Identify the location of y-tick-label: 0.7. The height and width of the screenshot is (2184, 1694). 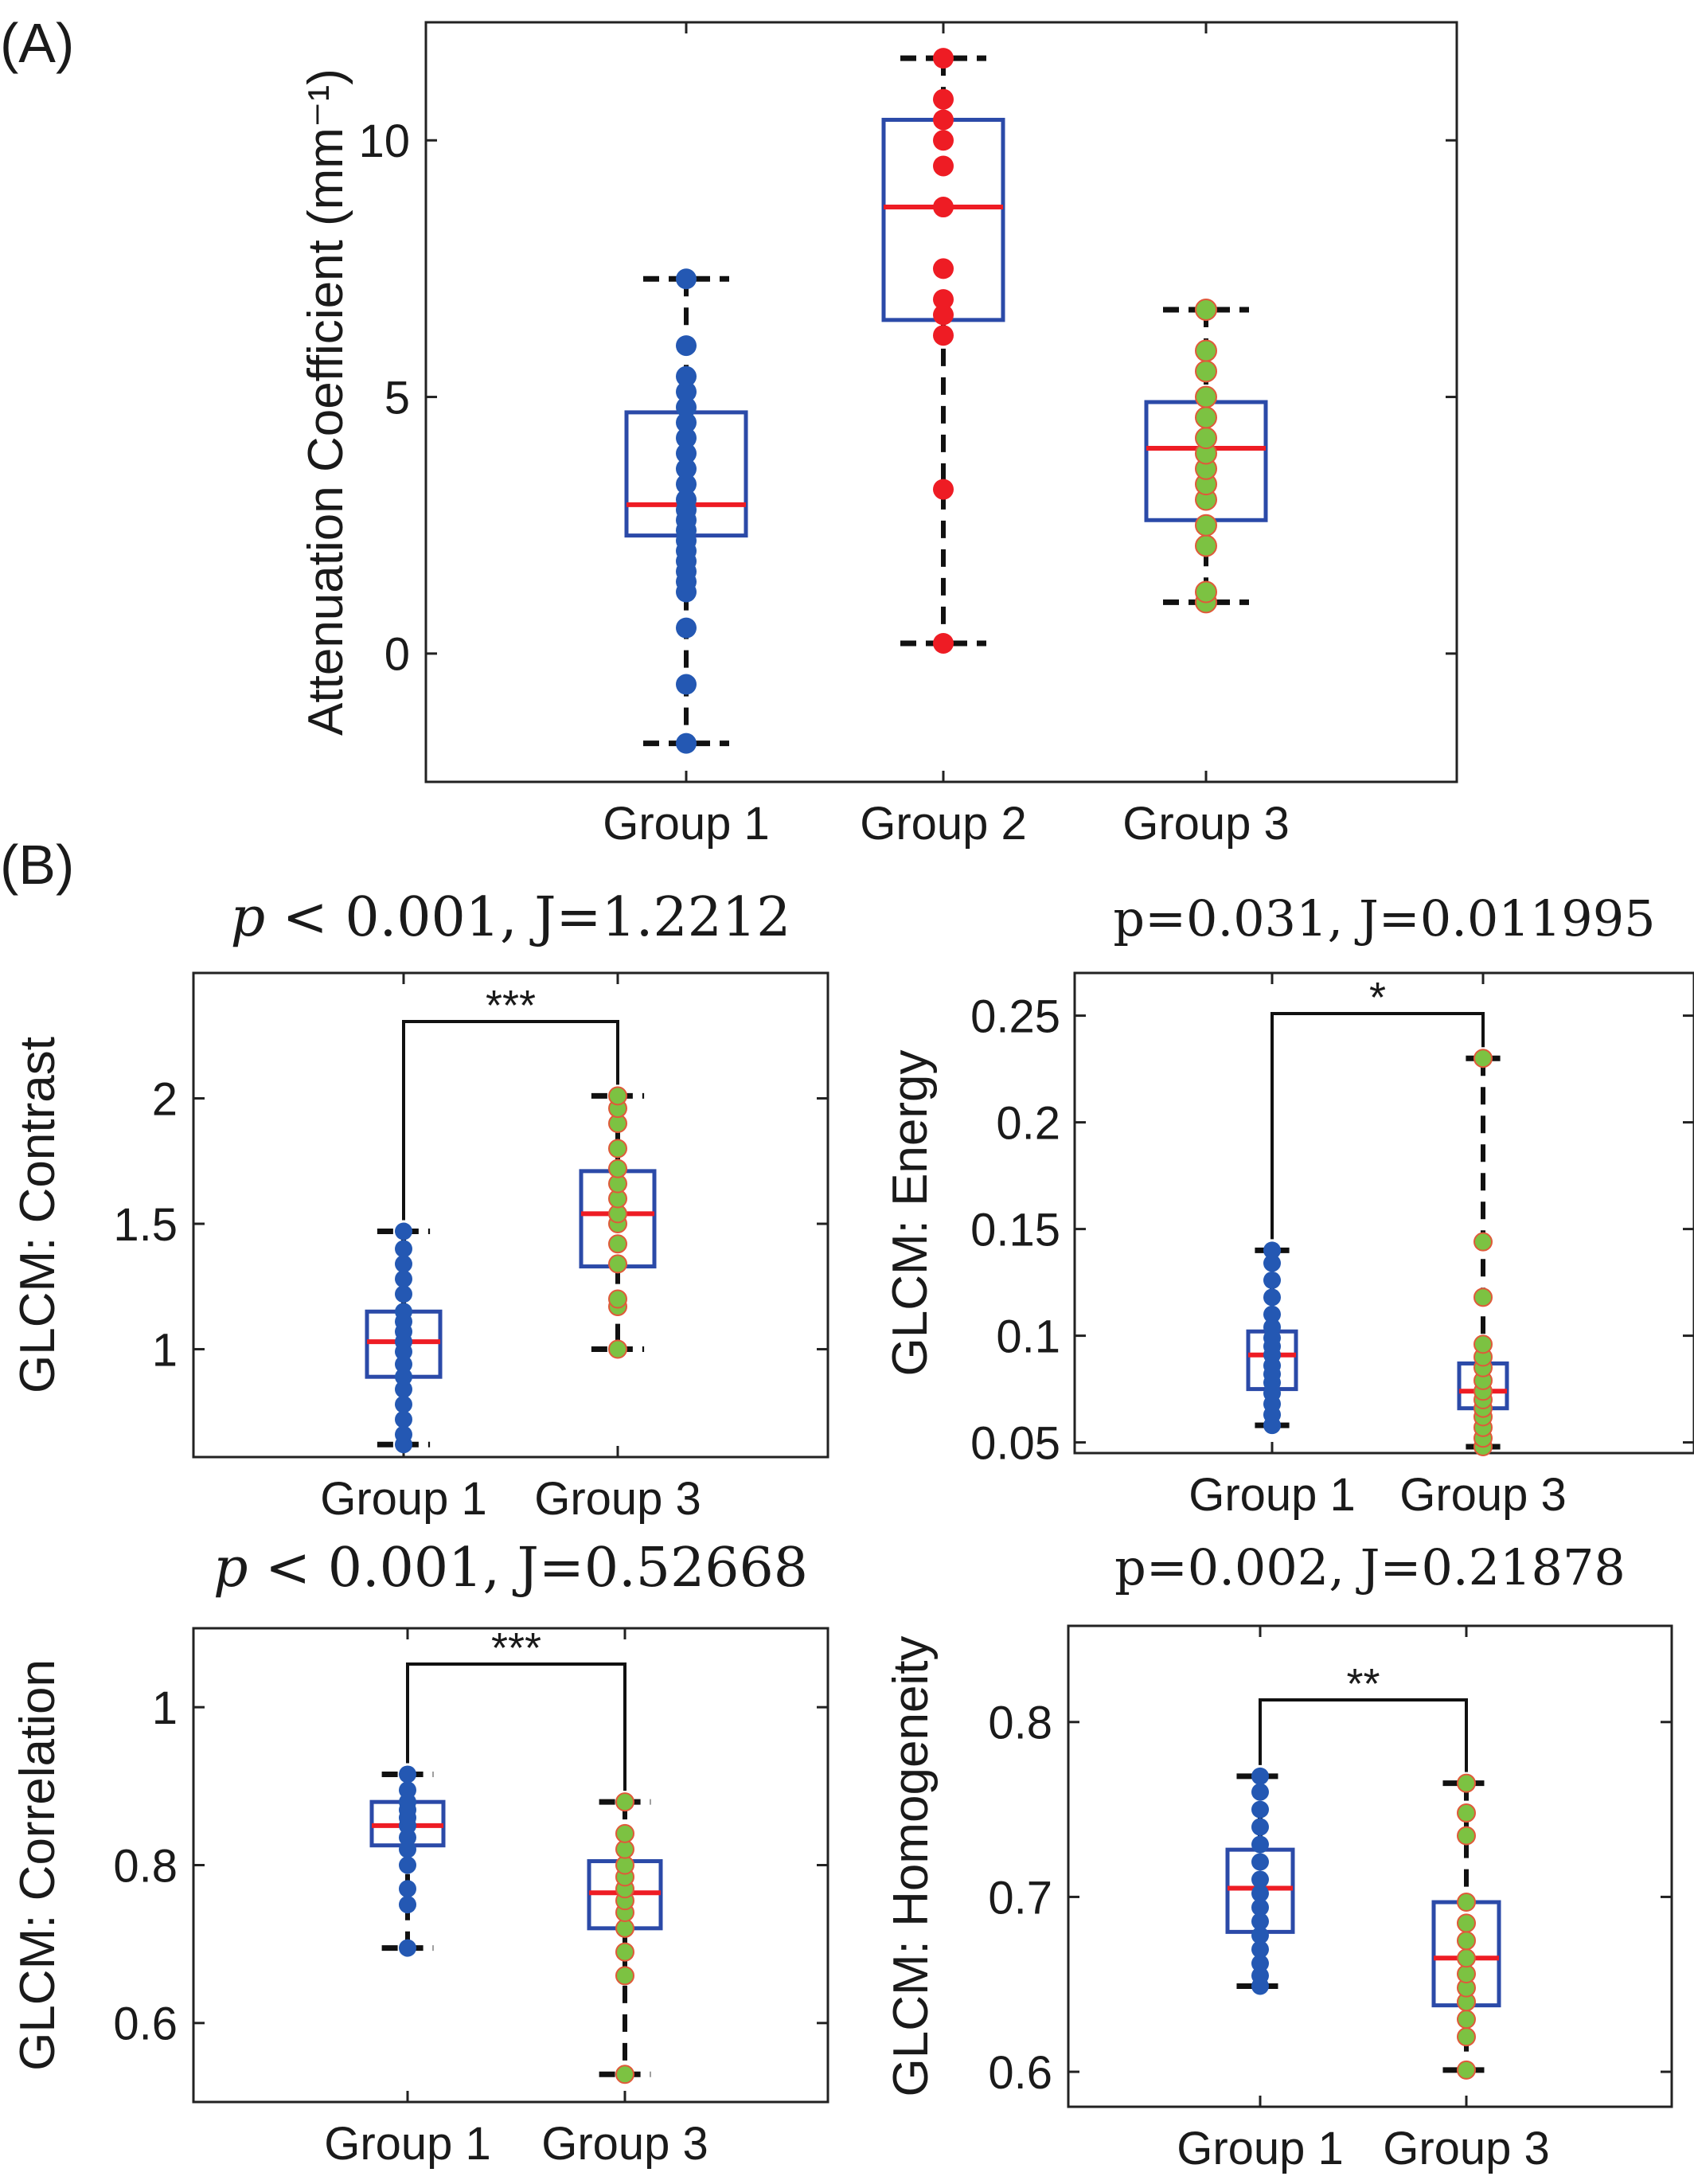
(1020, 1898).